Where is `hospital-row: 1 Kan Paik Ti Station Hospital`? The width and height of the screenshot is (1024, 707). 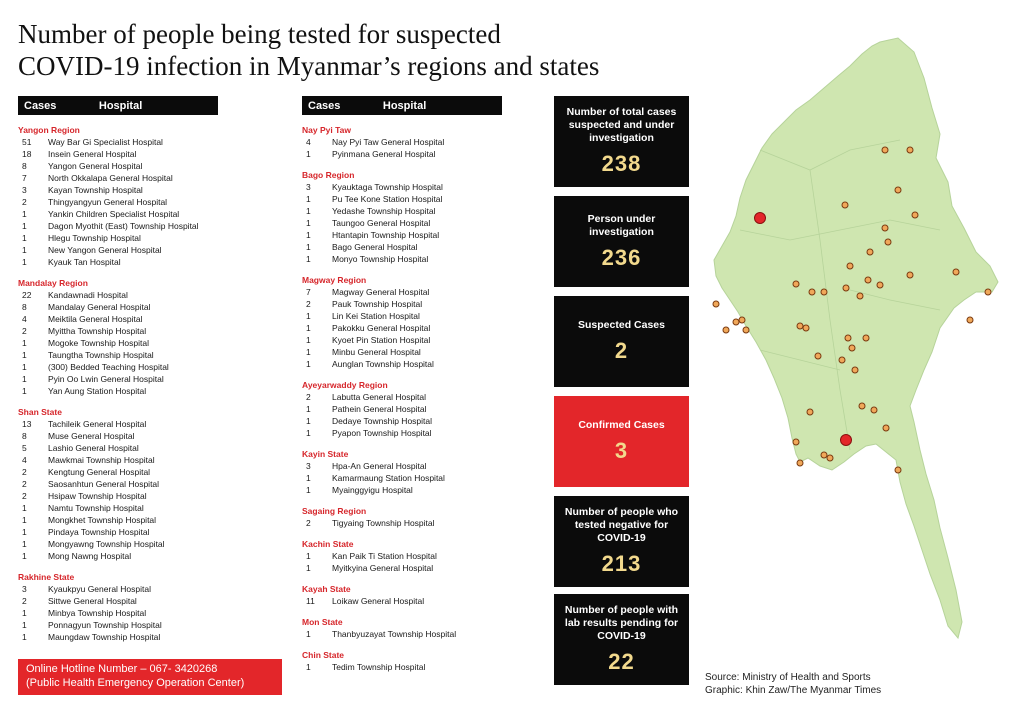 hospital-row: 1 Kan Paik Ti Station Hospital is located at coordinates (402, 556).